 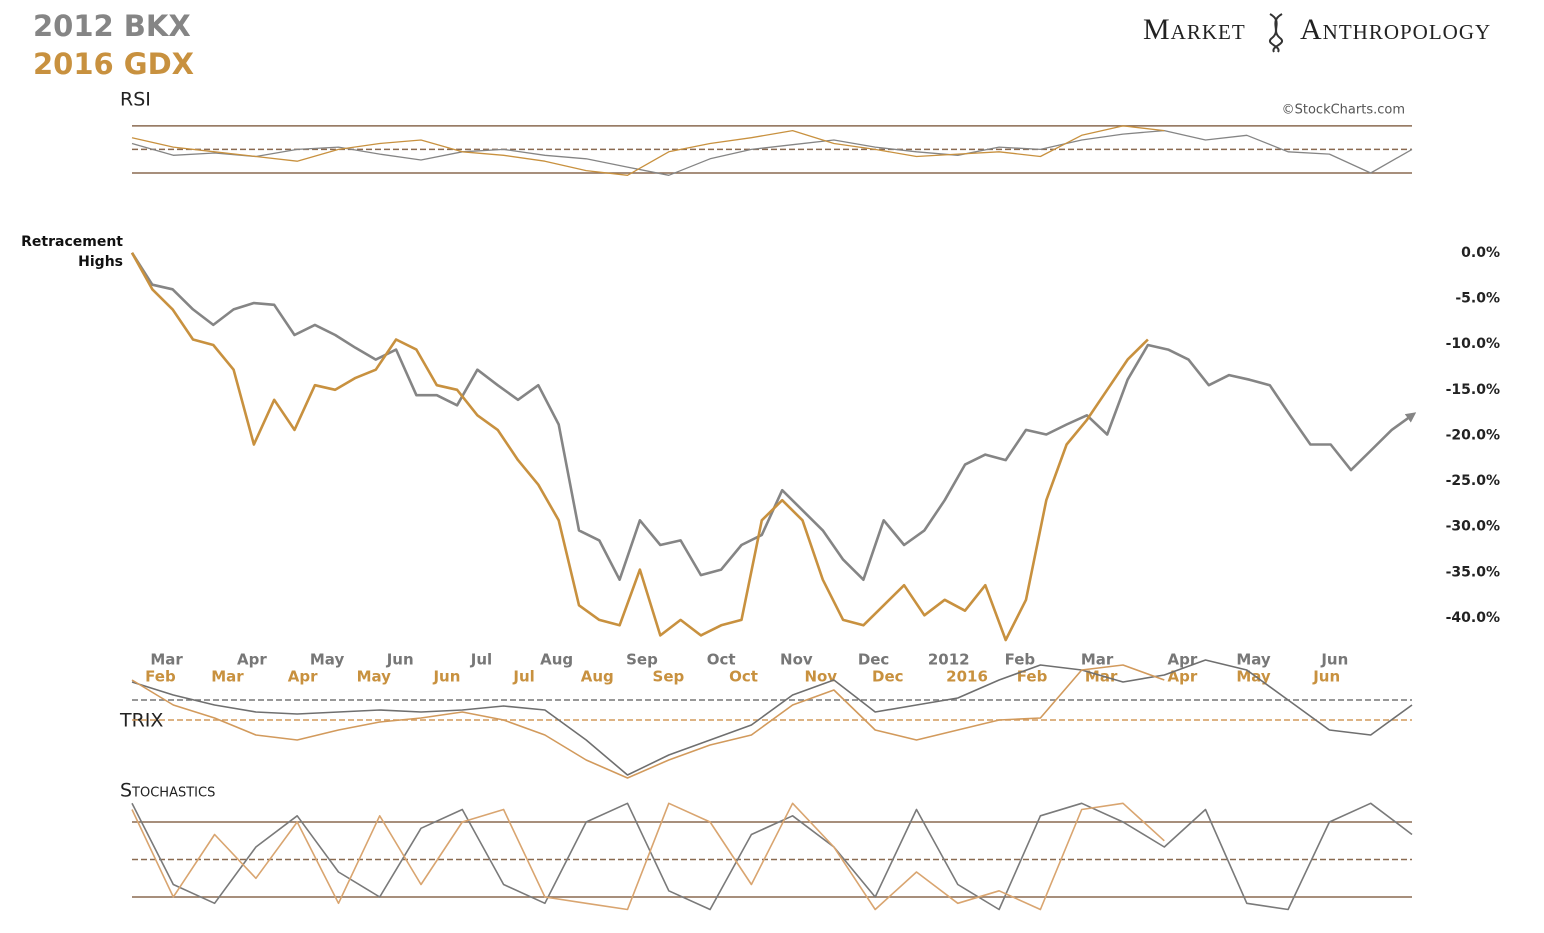 I want to click on y-tick-label: -35.0%, so click(x=1473, y=572).